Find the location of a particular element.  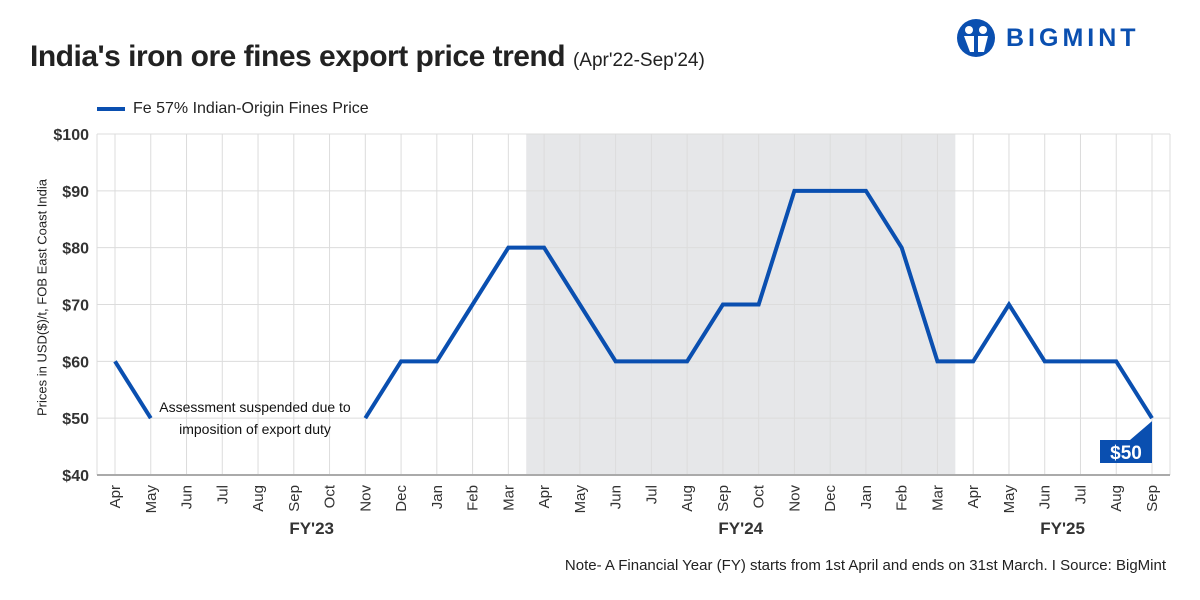

bigmint-logo: BIGMINT is located at coordinates (1048, 38).